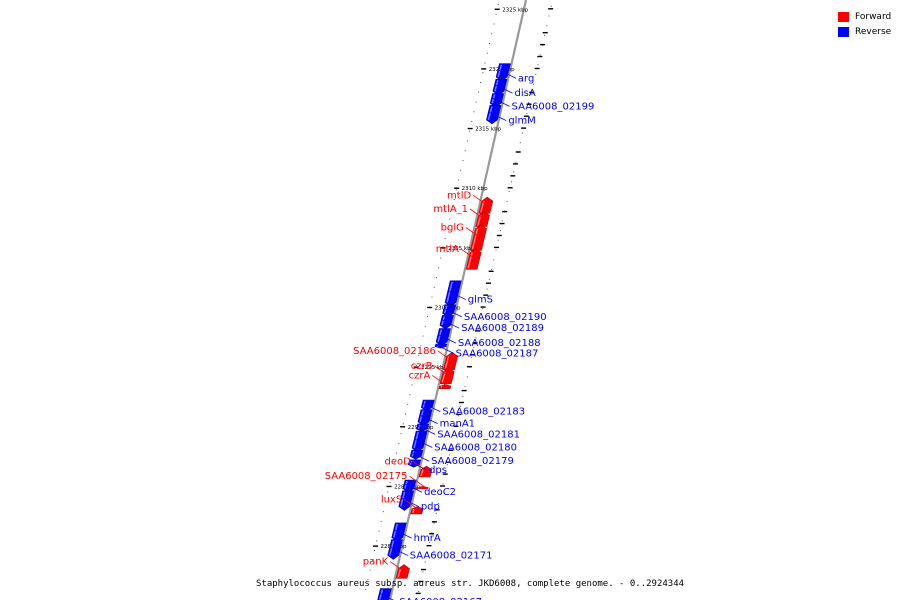 This screenshot has height=600, width=900. I want to click on gene-label: deoD, so click(398, 461).